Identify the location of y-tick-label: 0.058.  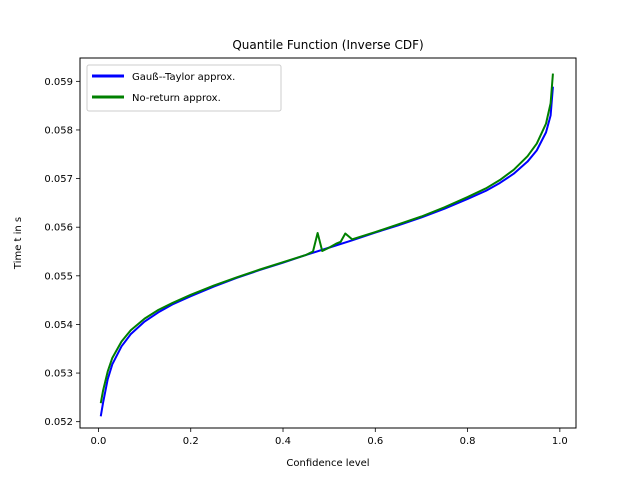
(58, 130).